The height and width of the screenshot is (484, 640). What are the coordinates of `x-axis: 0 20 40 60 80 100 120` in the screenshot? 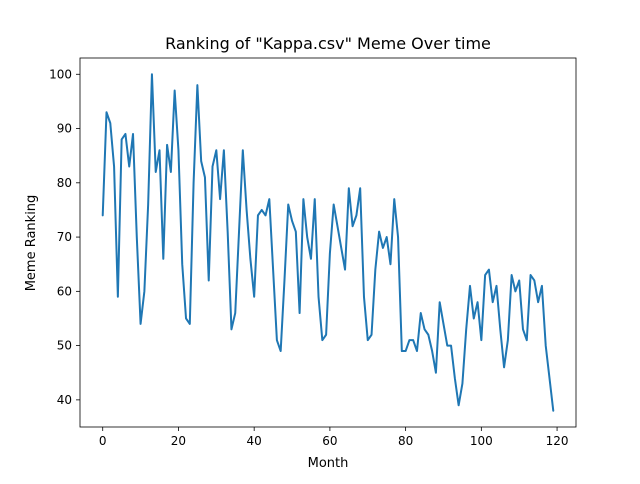 It's located at (334, 437).